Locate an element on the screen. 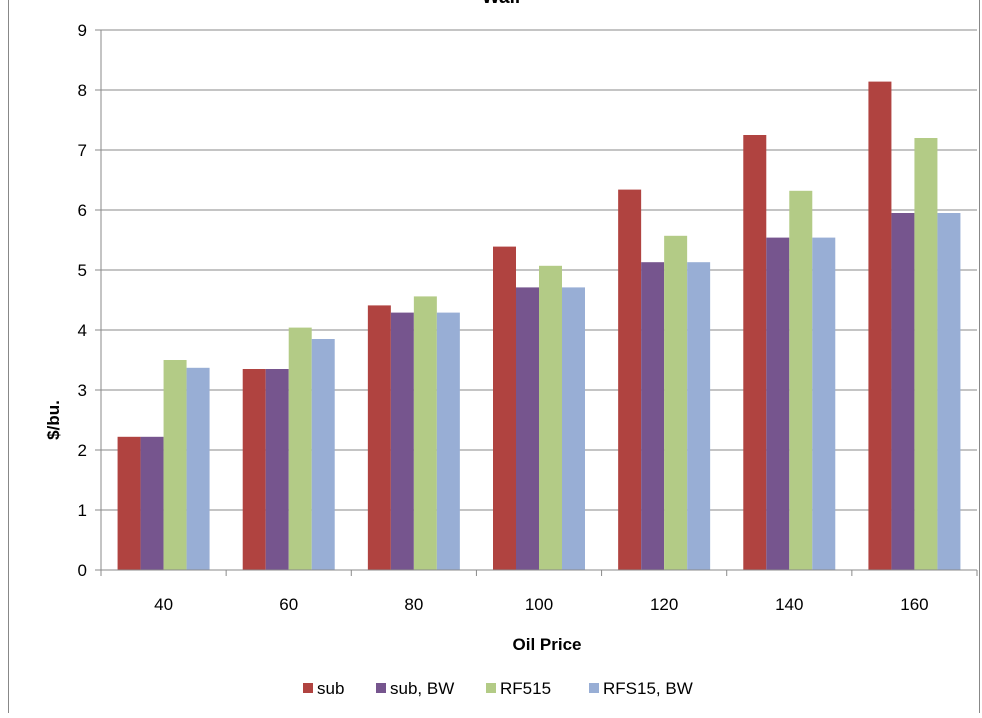 Image resolution: width=982 pixels, height=718 pixels. y-tick-label: 9 is located at coordinates (82, 30).